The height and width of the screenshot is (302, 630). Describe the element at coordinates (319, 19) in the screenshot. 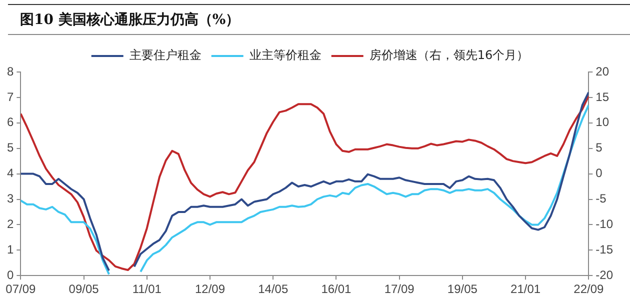

I see `chart-title: 图10 美国核心通胀压力仍高（%）` at that location.